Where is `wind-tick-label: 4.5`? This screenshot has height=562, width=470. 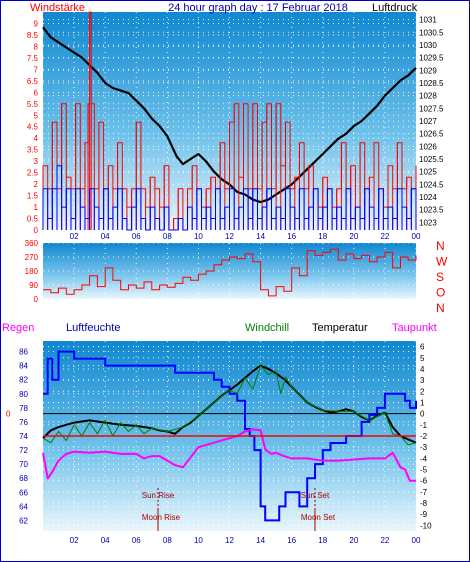 wind-tick-label: 4.5 is located at coordinates (33, 127).